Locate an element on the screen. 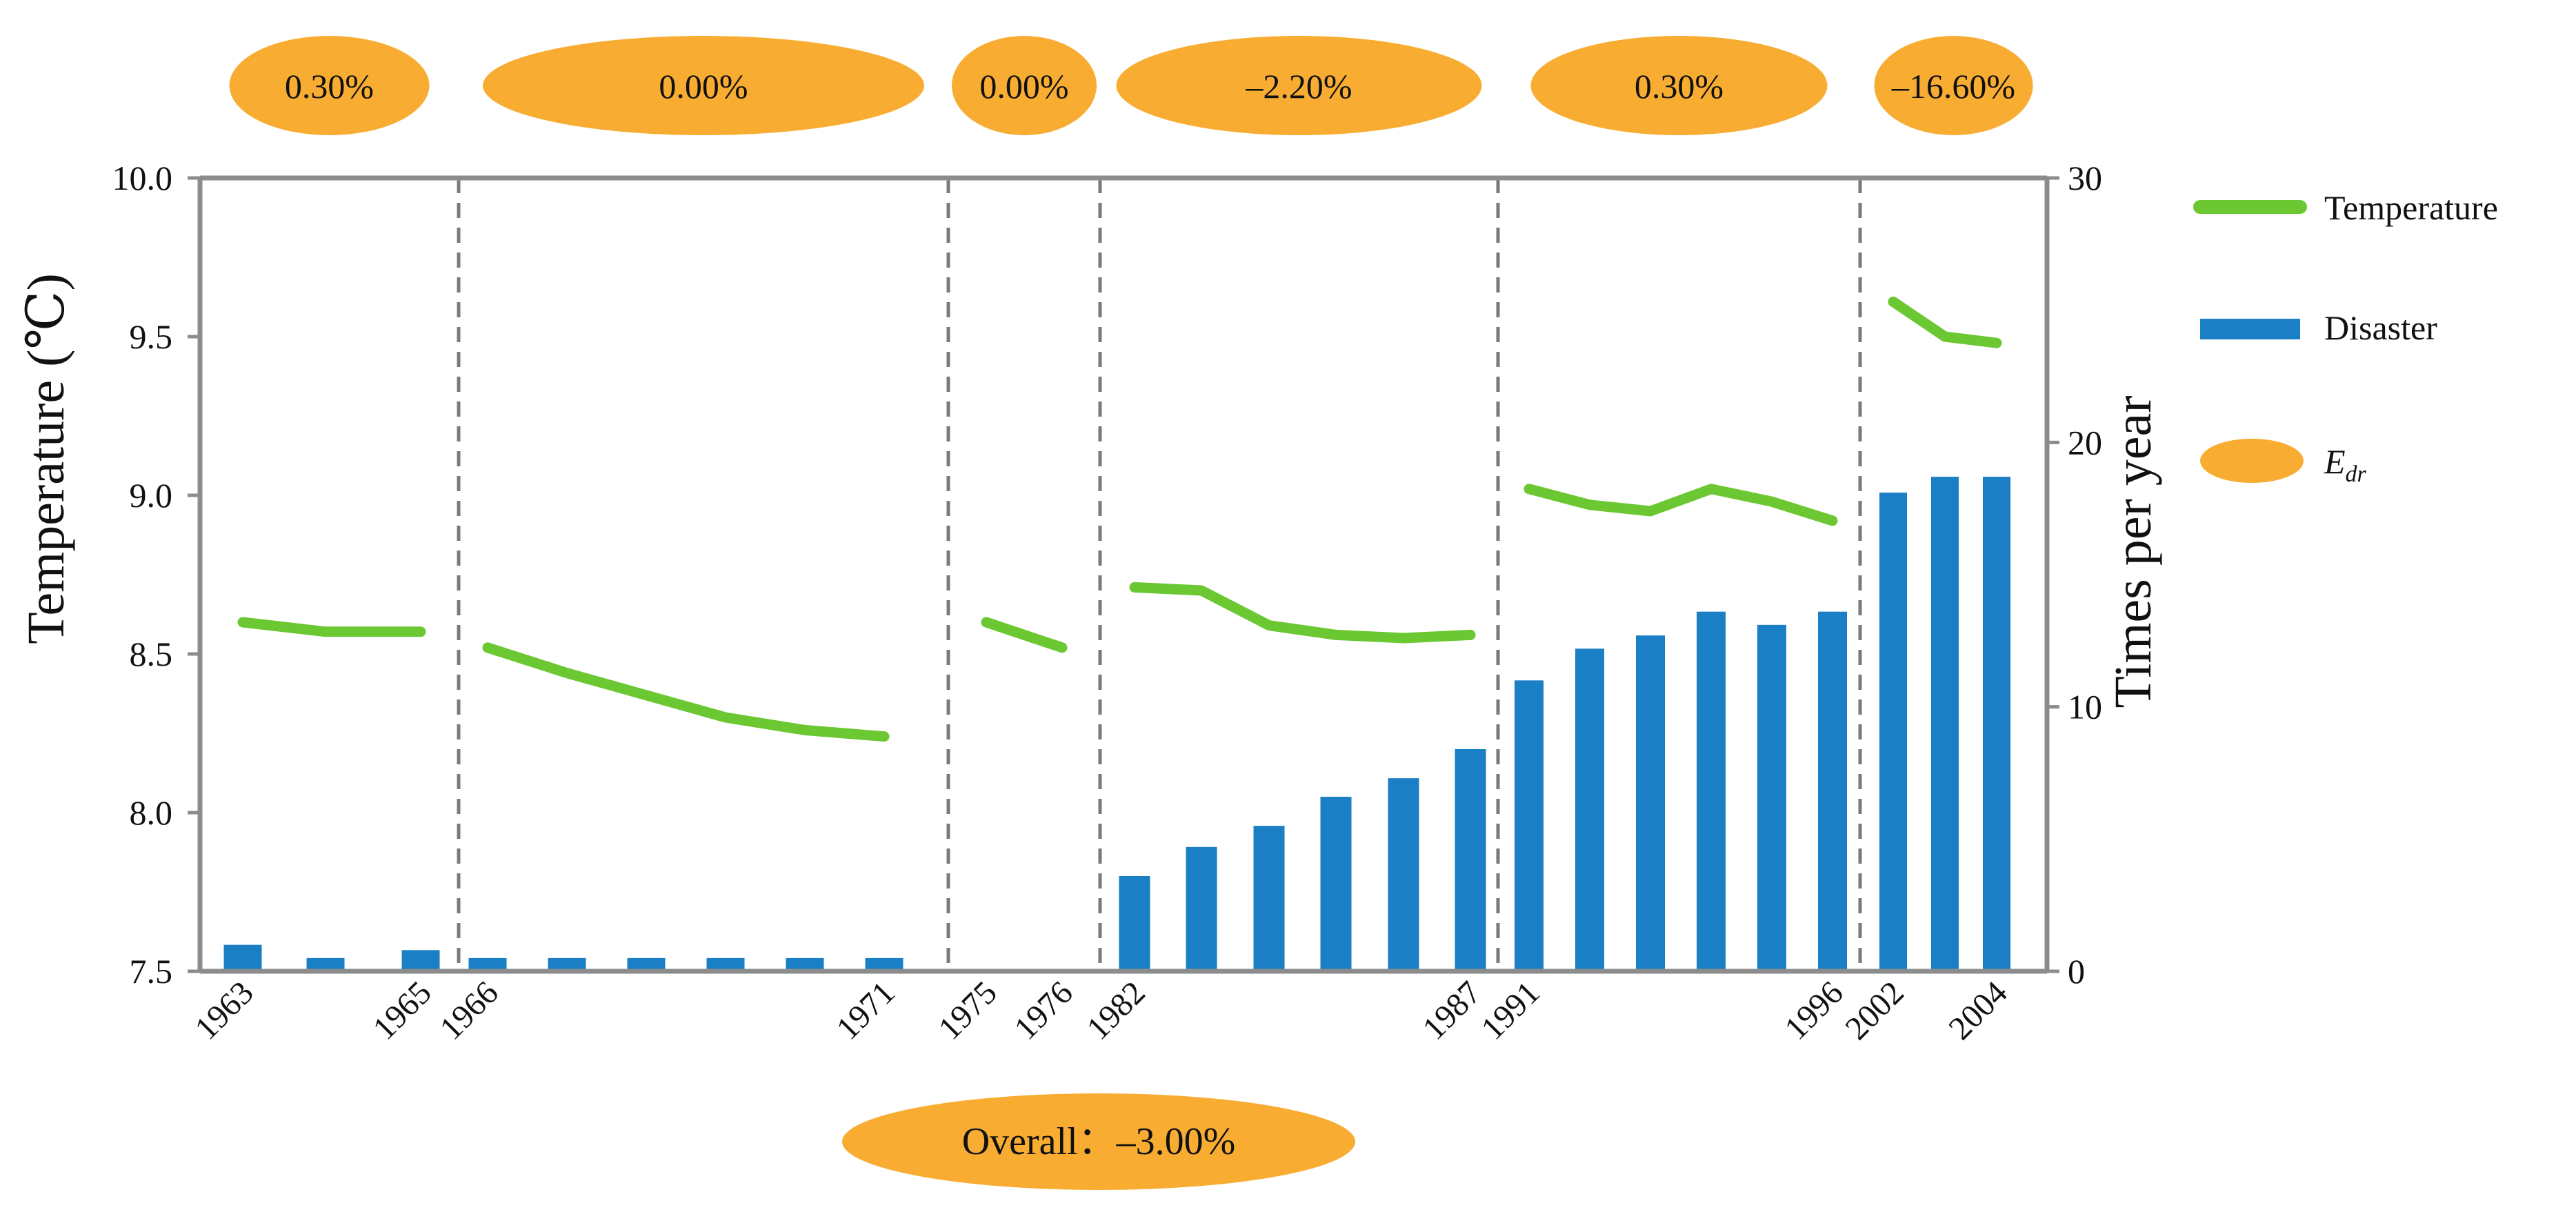  x-tick-label: 1975 is located at coordinates (967, 1010).